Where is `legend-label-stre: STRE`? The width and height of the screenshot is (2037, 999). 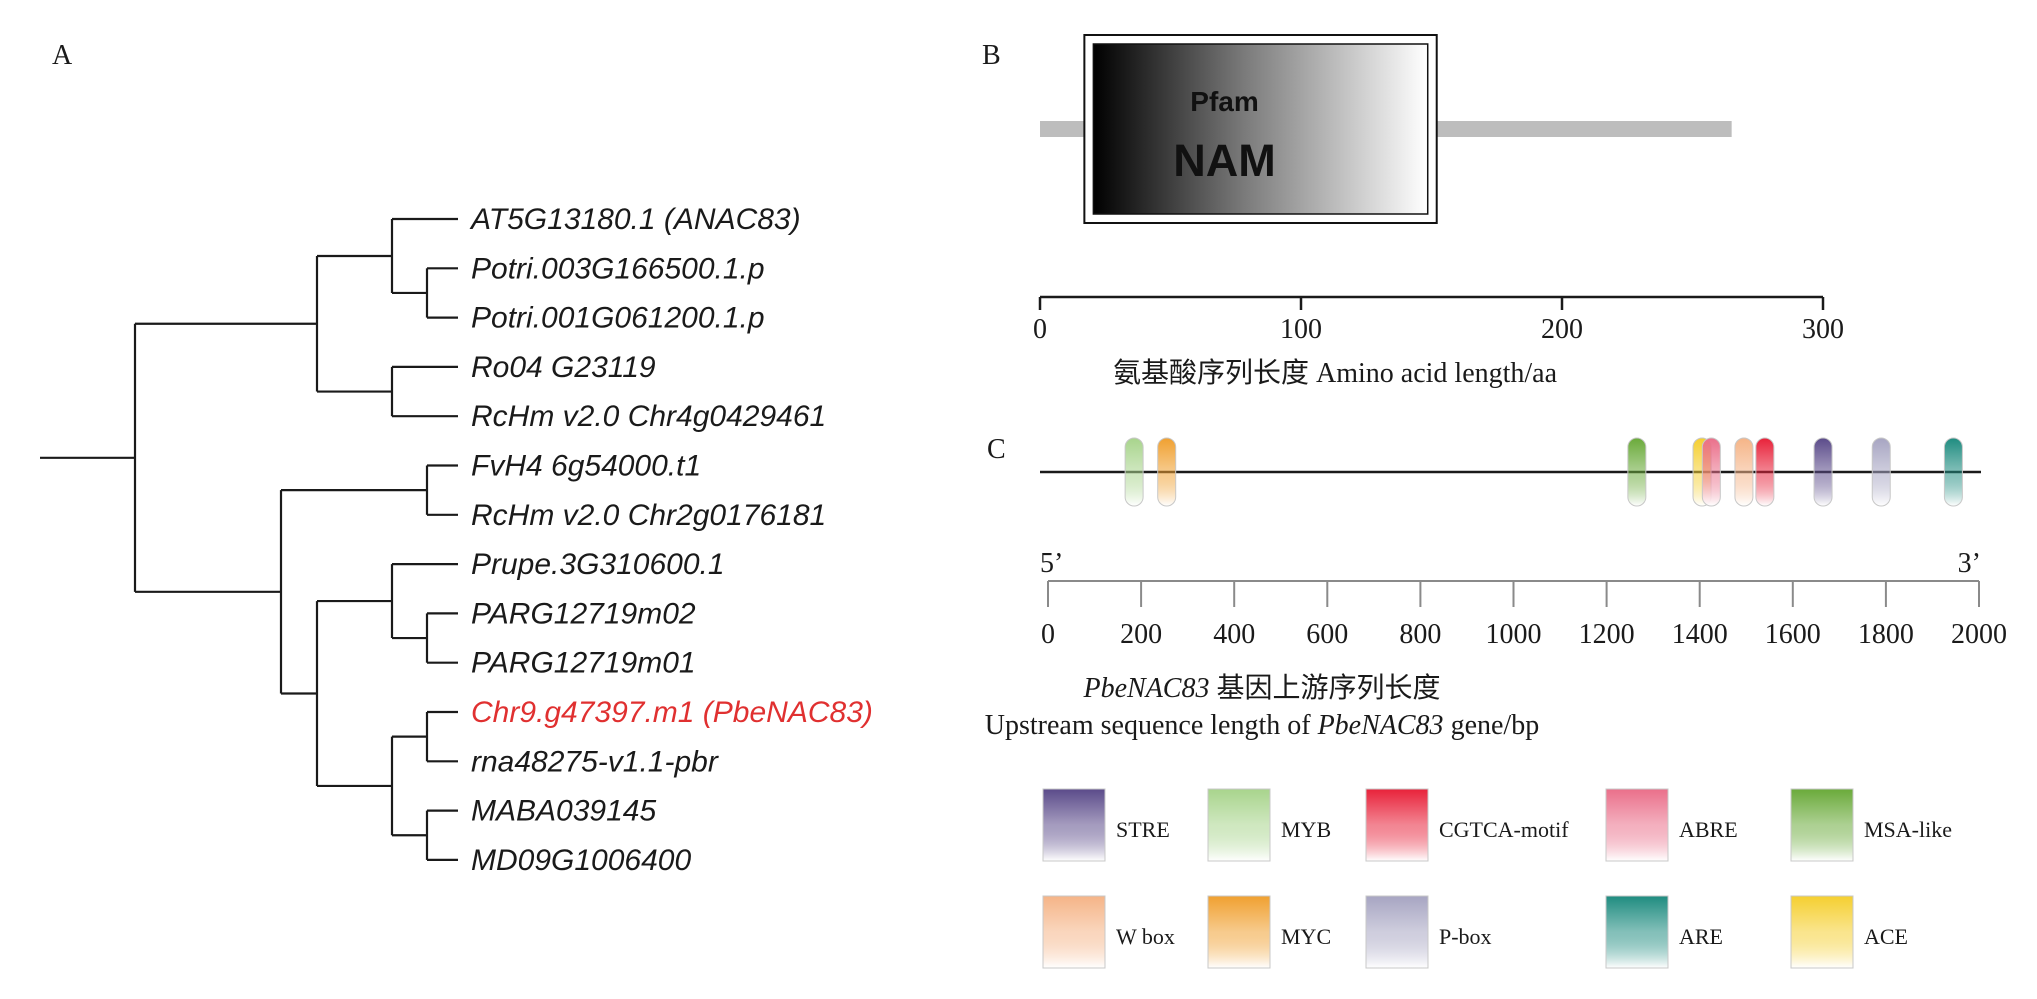
legend-label-stre: STRE is located at coordinates (1143, 829).